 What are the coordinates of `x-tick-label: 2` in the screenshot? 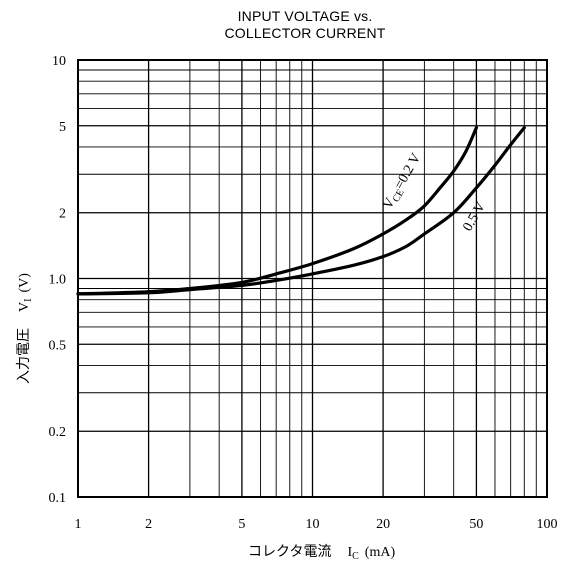 It's located at (148, 524).